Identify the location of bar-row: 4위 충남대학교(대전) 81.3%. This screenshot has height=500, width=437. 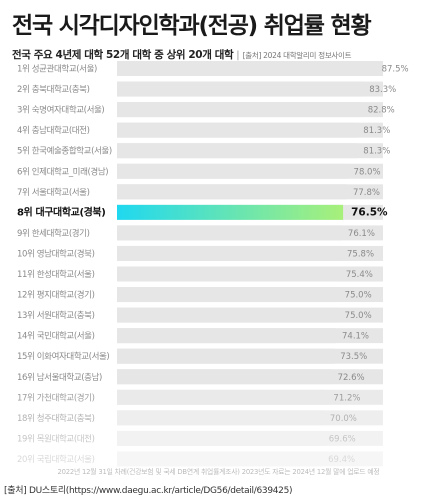
(203, 130).